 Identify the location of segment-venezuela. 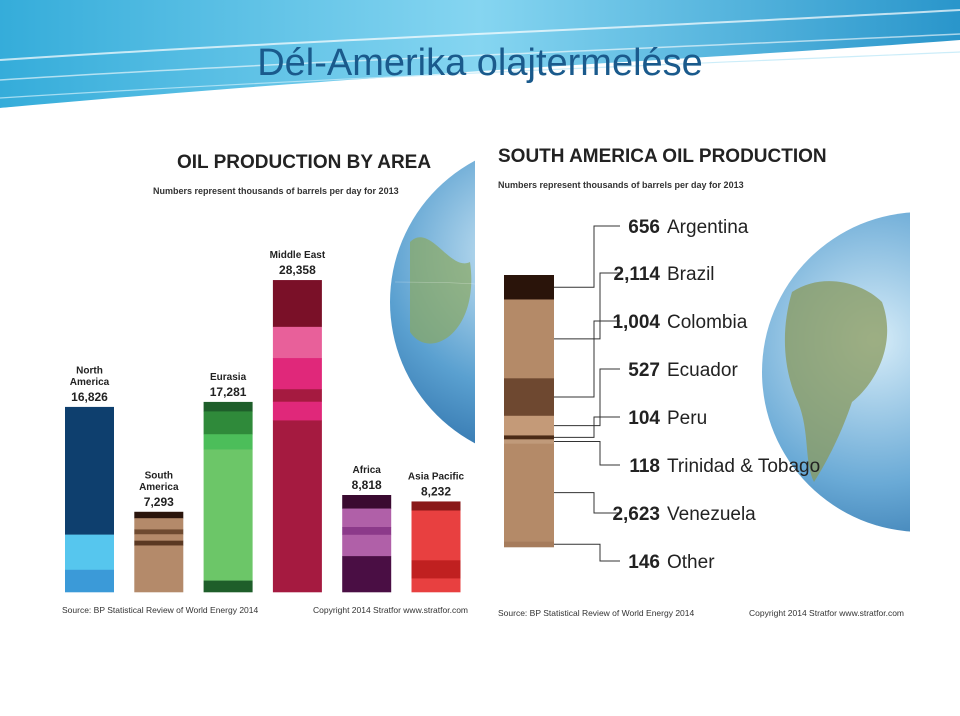
(529, 492).